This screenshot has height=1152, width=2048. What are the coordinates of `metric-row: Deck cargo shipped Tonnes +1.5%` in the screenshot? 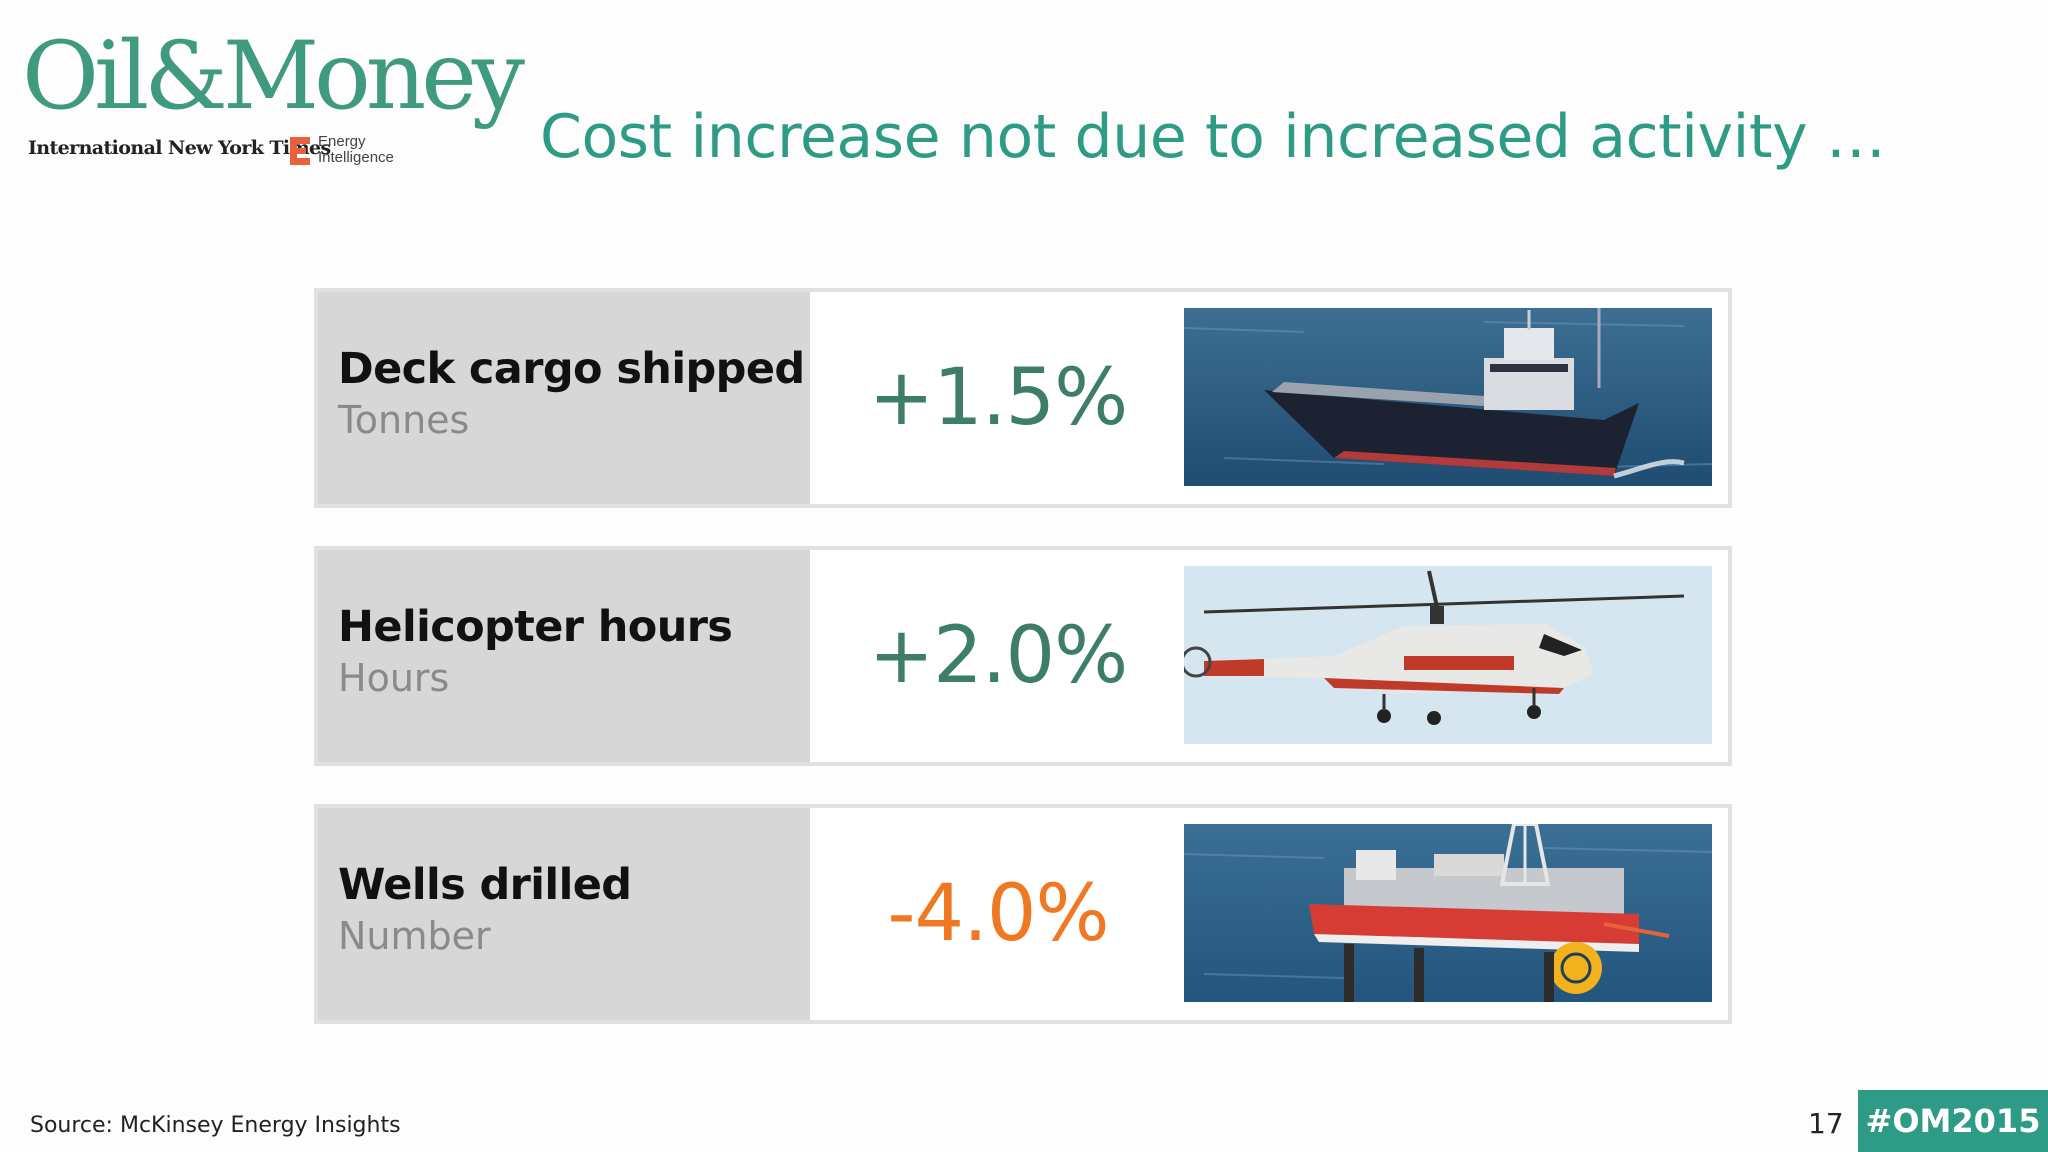 It's located at (1023, 398).